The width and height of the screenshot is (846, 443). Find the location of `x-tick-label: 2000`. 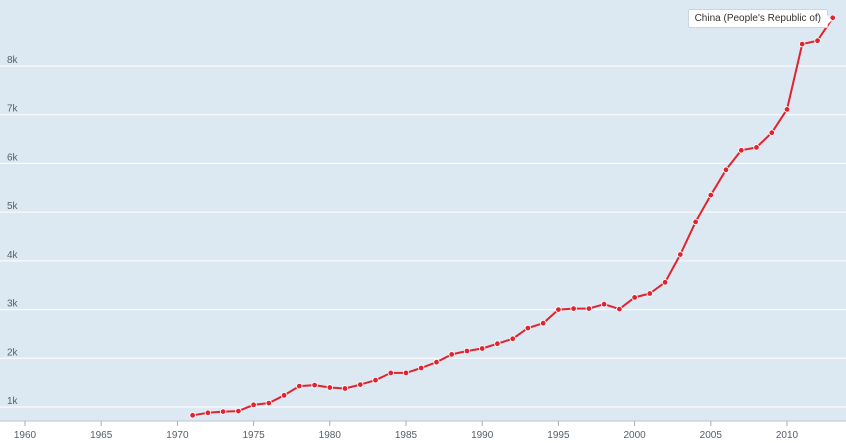

x-tick-label: 2000 is located at coordinates (634, 435).